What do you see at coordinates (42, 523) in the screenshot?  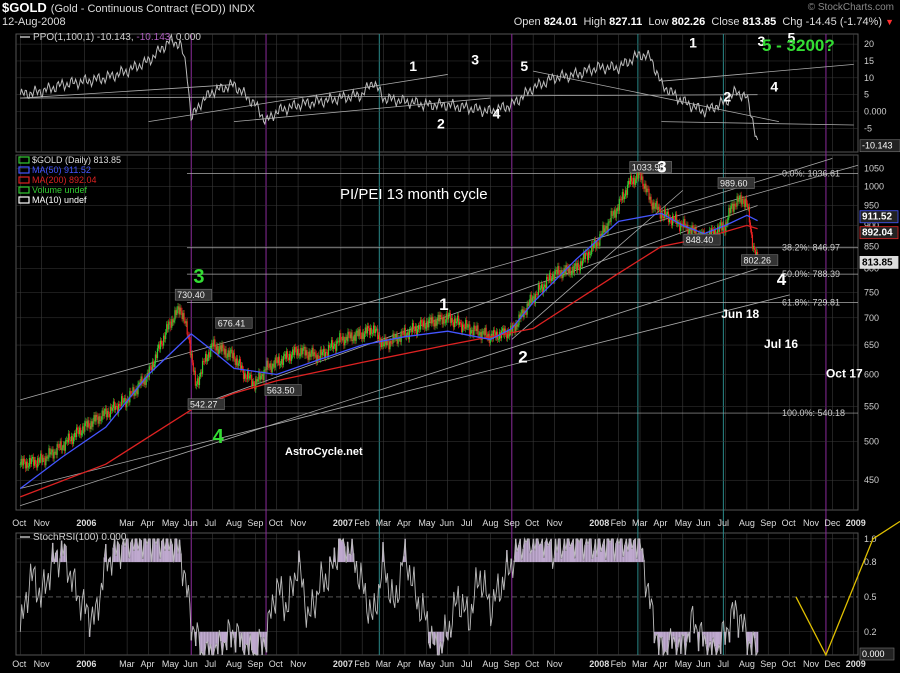 I see `x-tick-label: Nov` at bounding box center [42, 523].